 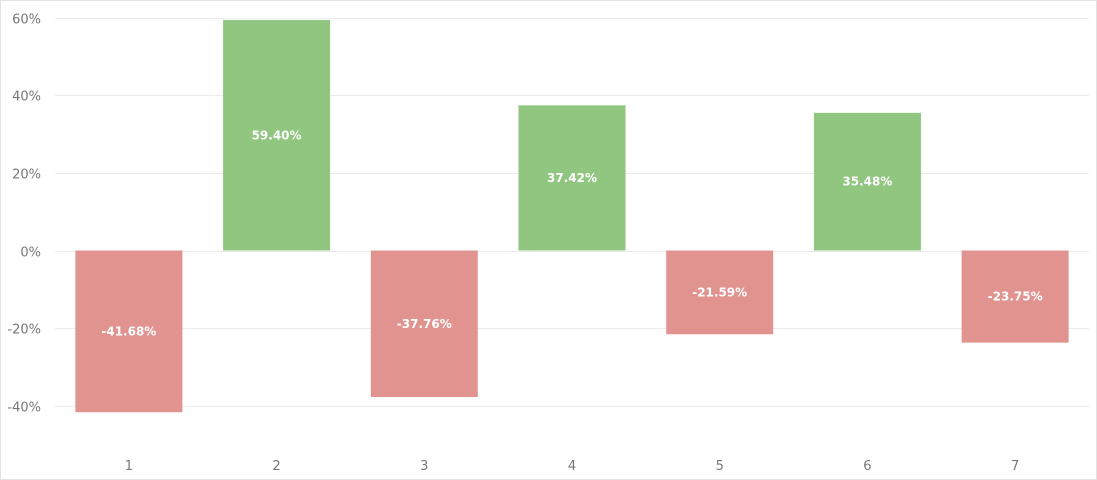 What do you see at coordinates (24, 408) in the screenshot?
I see `y-tick-label: -40%` at bounding box center [24, 408].